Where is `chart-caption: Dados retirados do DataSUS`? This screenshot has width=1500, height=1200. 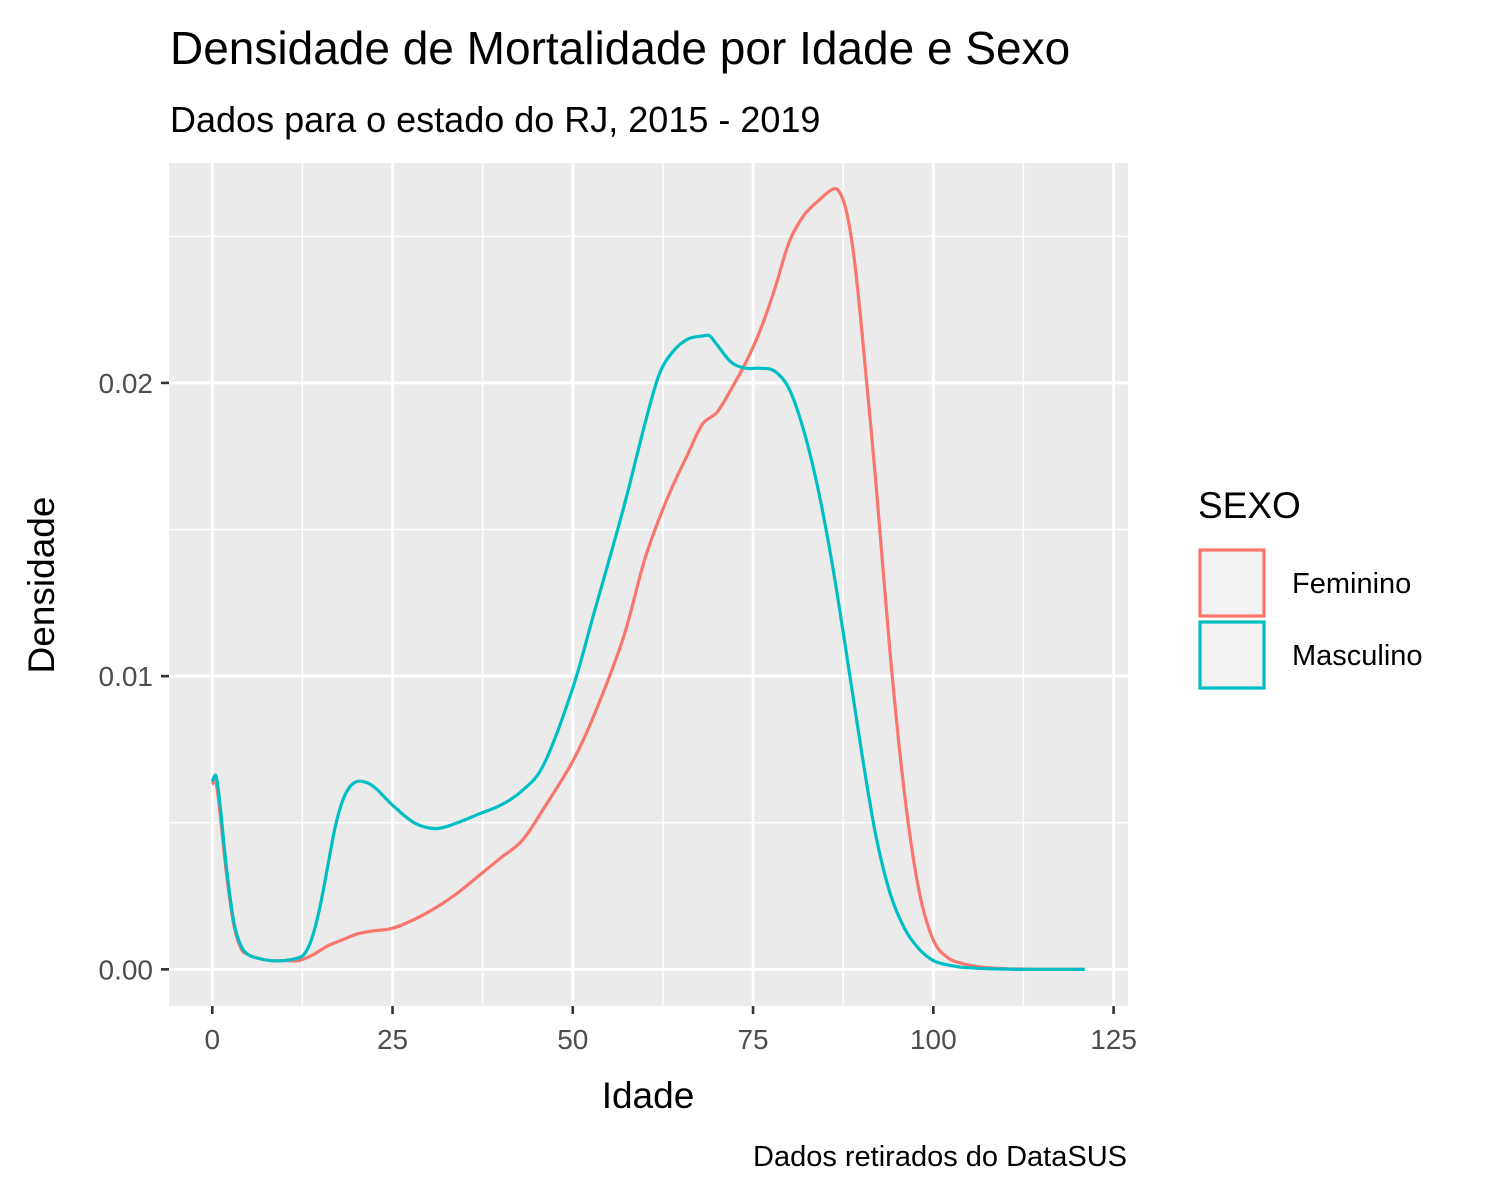
chart-caption: Dados retirados do DataSUS is located at coordinates (940, 1157).